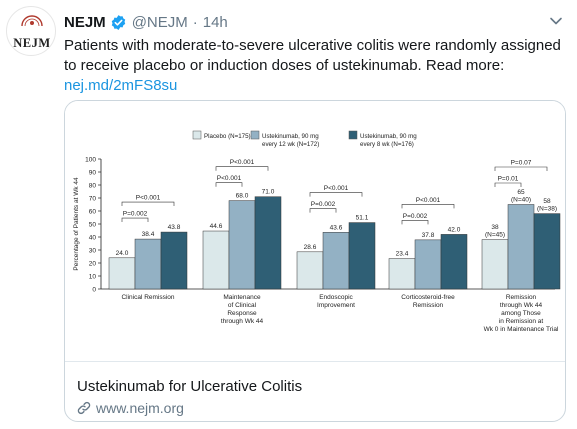 This screenshot has height=429, width=577. What do you see at coordinates (118, 22) in the screenshot?
I see `verified-badge-icon` at bounding box center [118, 22].